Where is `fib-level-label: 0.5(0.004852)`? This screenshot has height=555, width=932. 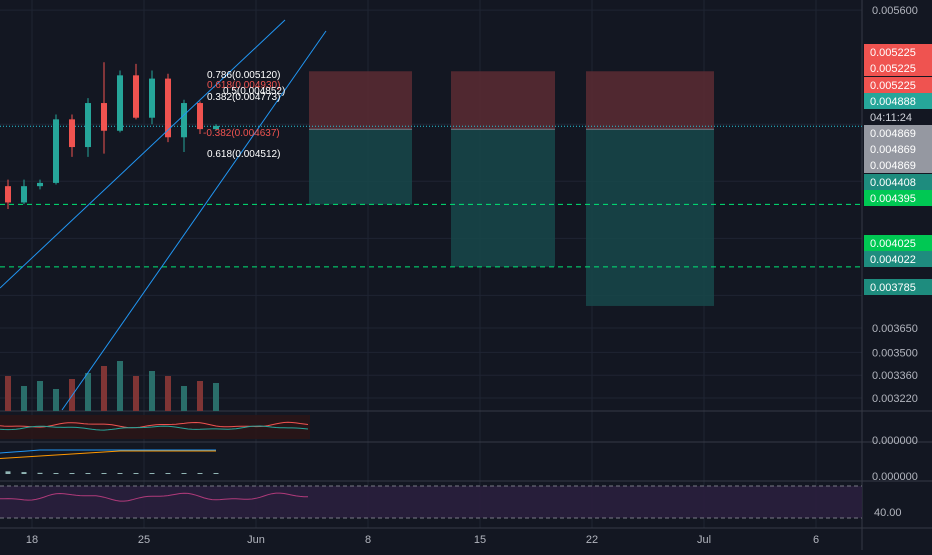 fib-level-label: 0.5(0.004852) is located at coordinates (254, 91).